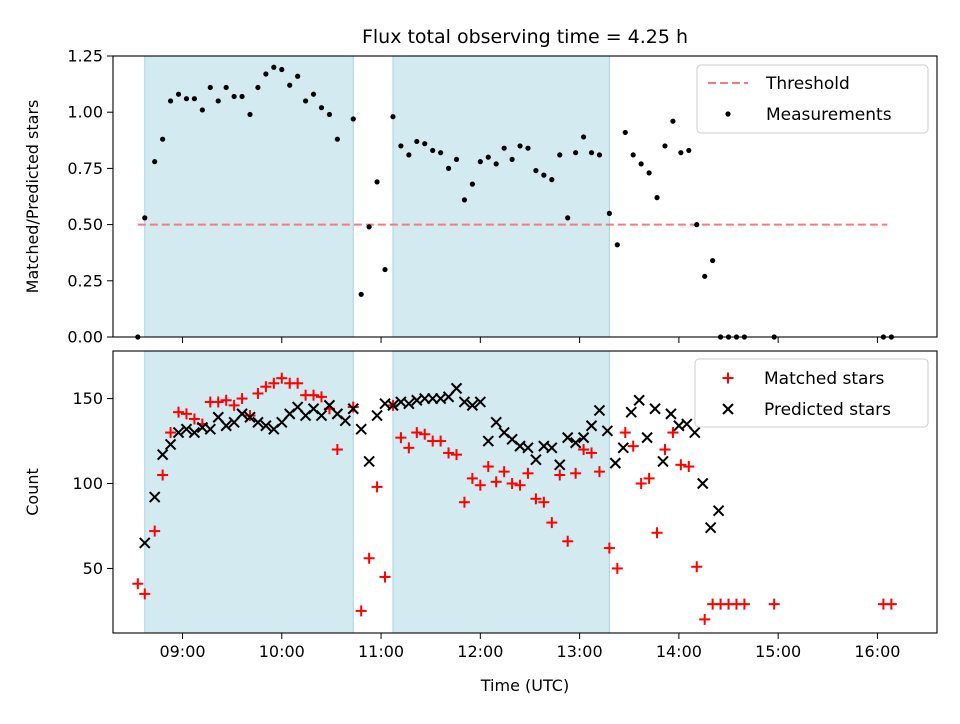 The image size is (960, 724). I want to click on chart-title: Flux total observing time = 4.25 h, so click(525, 37).